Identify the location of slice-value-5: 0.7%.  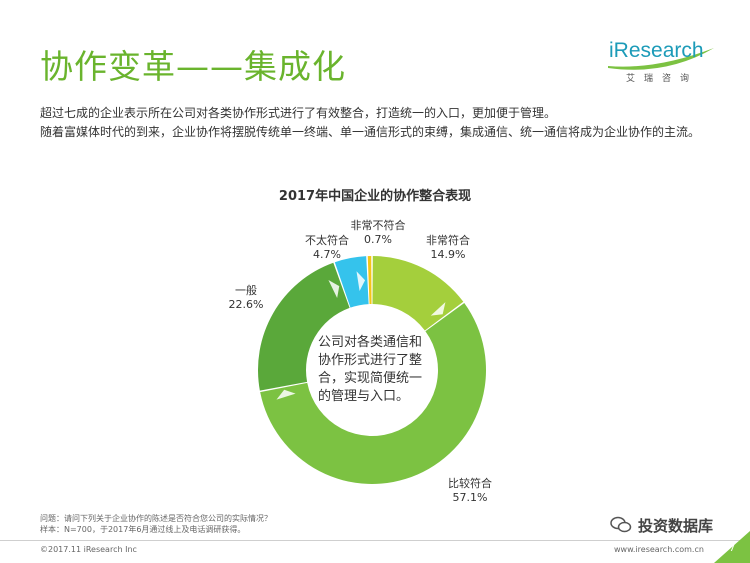
(378, 239).